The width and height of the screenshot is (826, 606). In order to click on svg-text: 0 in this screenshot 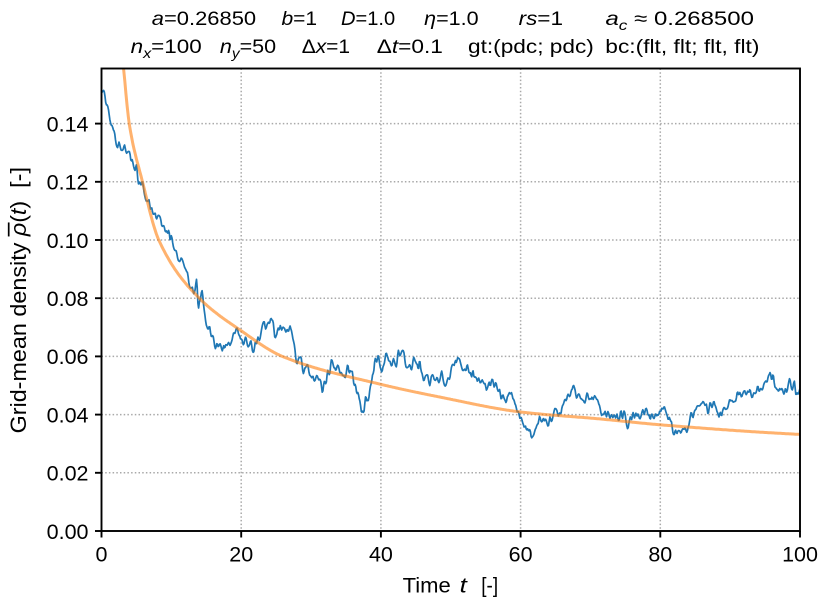, I will do `click(102, 555)`.